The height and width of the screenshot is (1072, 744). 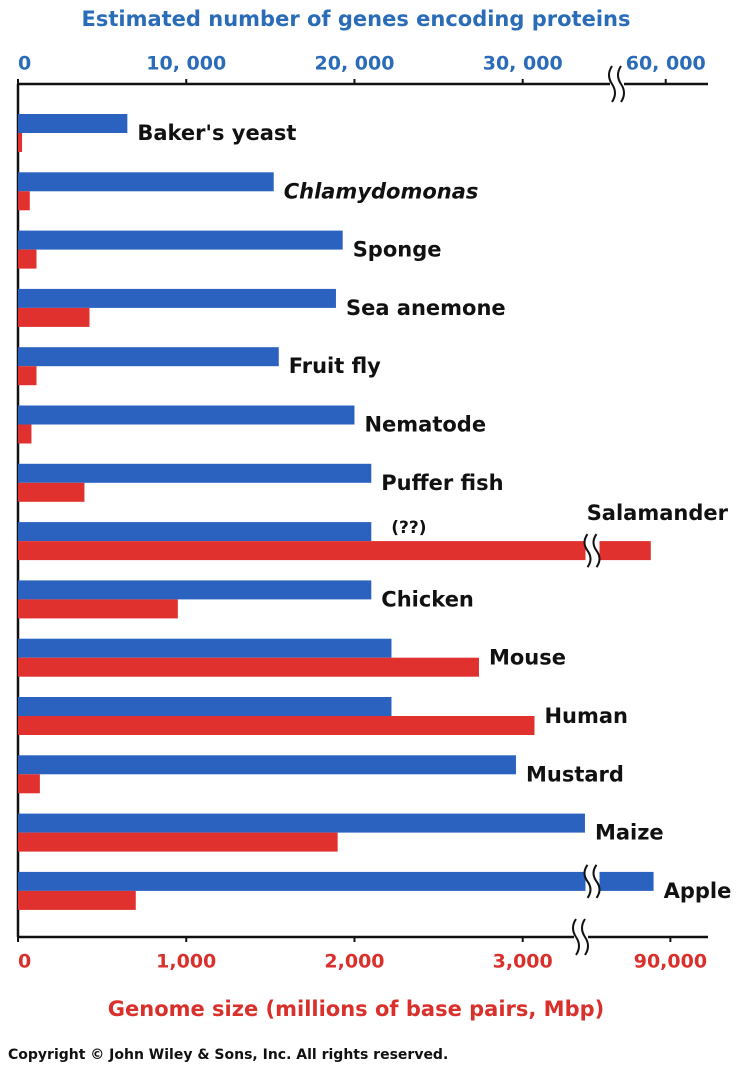 I want to click on tick-label: 3,000, so click(x=523, y=962).